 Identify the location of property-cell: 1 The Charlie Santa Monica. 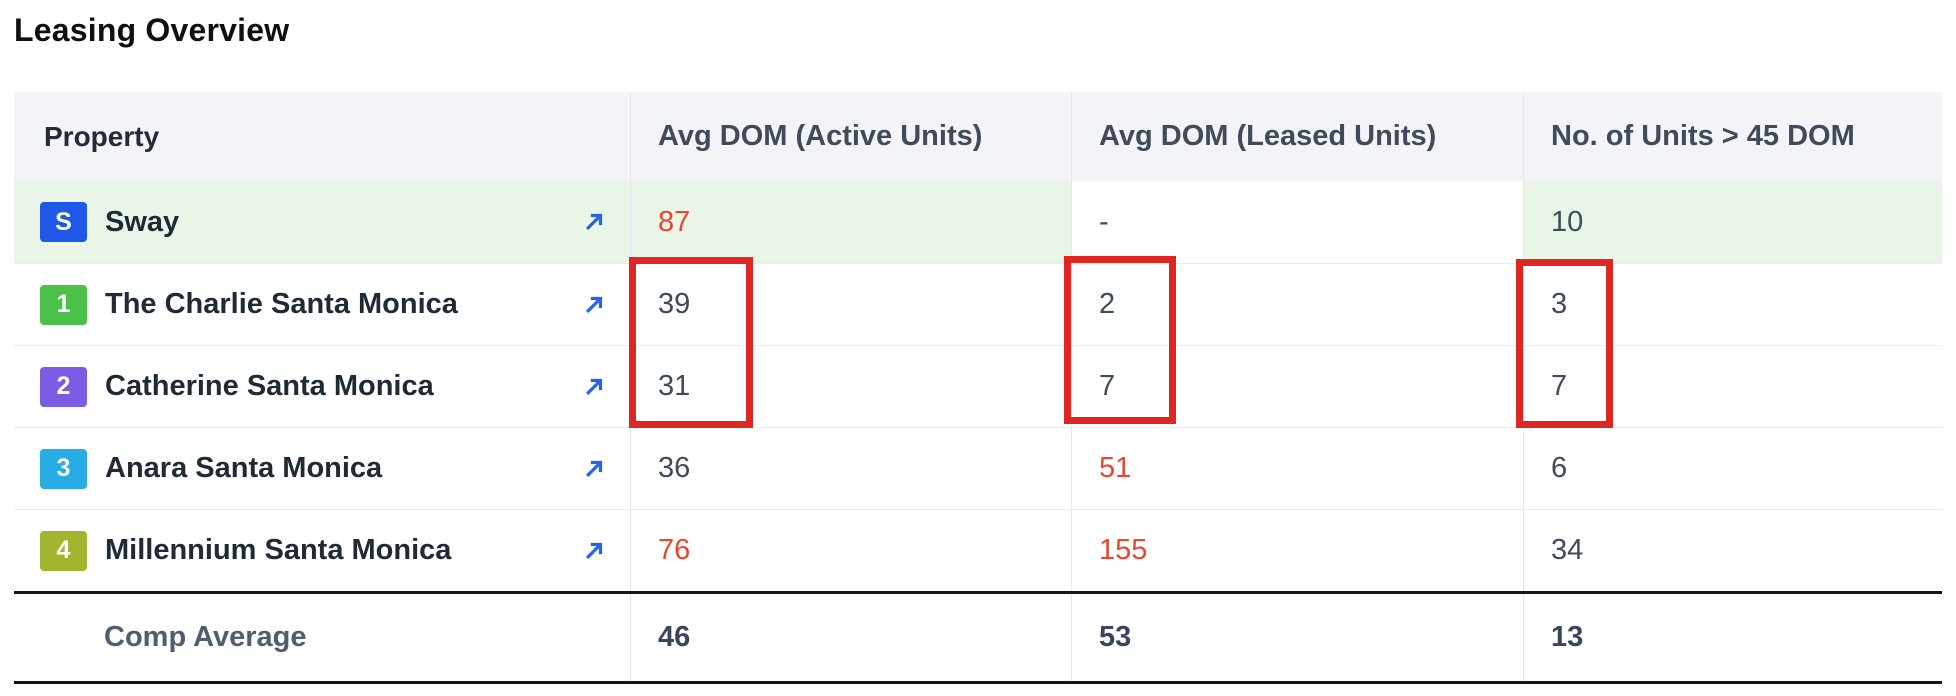
(322, 304).